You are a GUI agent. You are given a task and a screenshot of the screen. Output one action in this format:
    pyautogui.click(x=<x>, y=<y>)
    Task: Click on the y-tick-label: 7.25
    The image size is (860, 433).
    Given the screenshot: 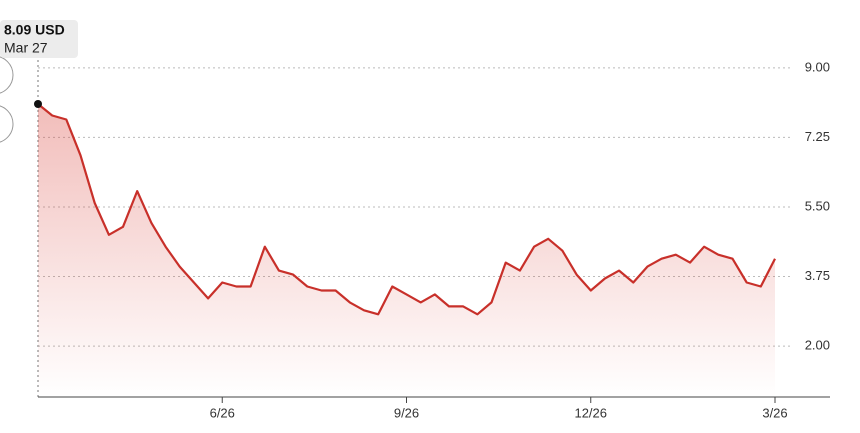 What is the action you would take?
    pyautogui.click(x=817, y=136)
    